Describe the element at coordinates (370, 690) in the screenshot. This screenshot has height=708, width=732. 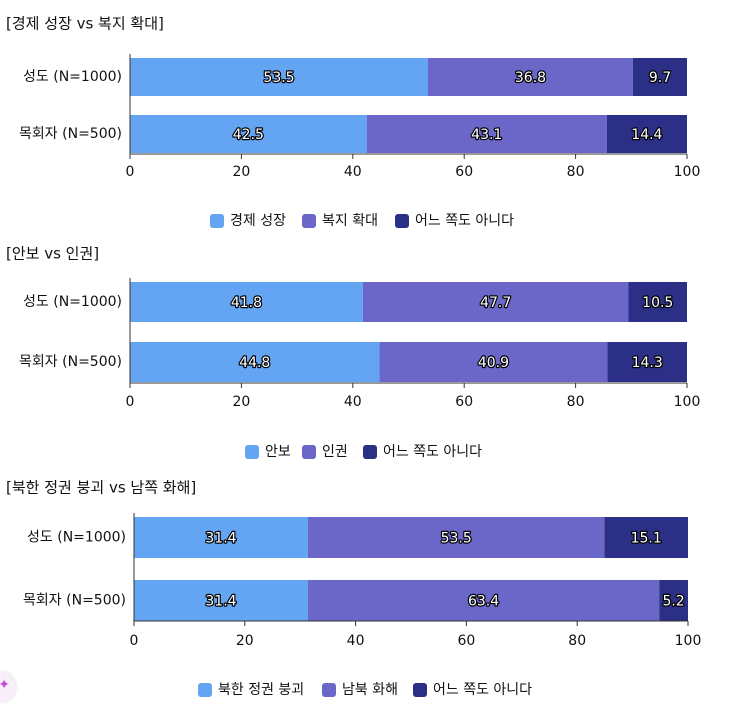
I see `legend-label: 남북 화해` at that location.